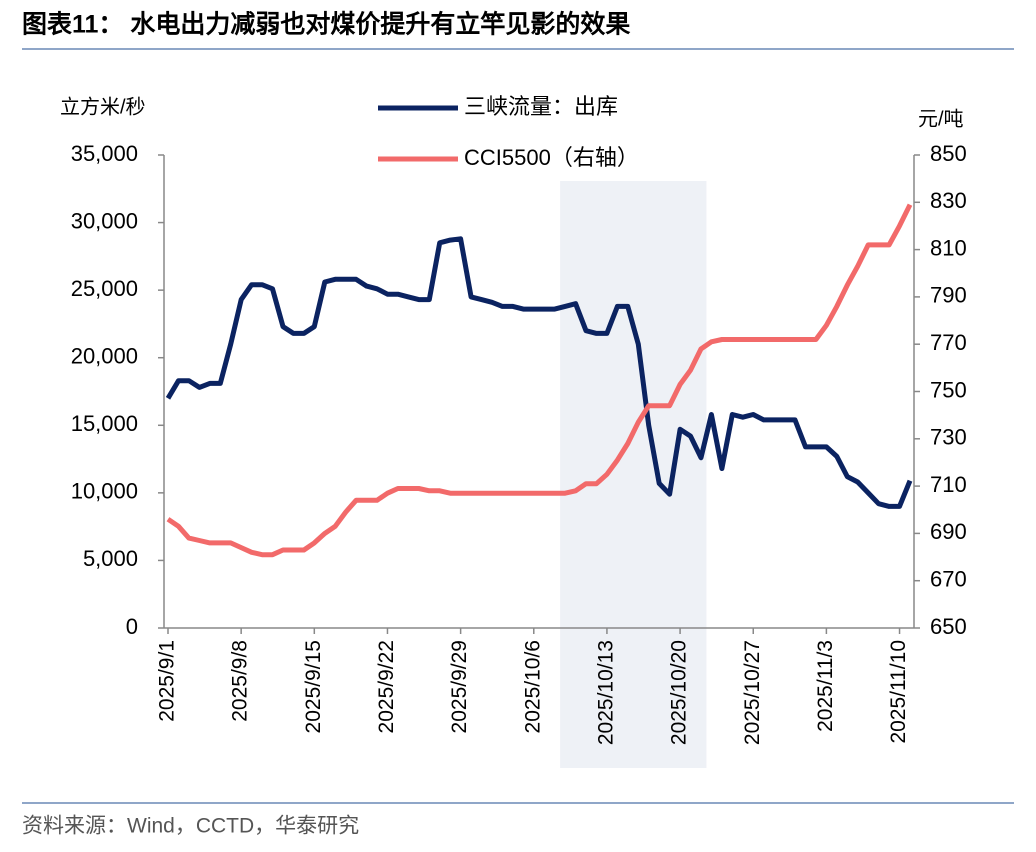 Image resolution: width=1036 pixels, height=852 pixels. I want to click on y2-tick-label: 790, so click(948, 295).